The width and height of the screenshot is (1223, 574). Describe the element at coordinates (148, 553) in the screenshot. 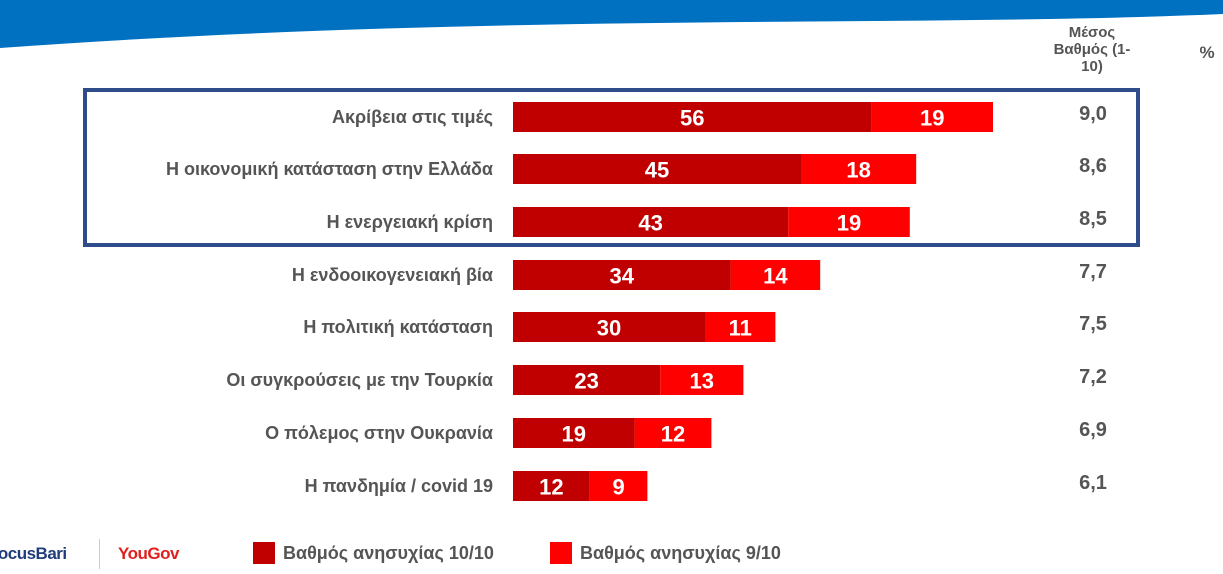

I see `yougov-logo: YouGov` at that location.